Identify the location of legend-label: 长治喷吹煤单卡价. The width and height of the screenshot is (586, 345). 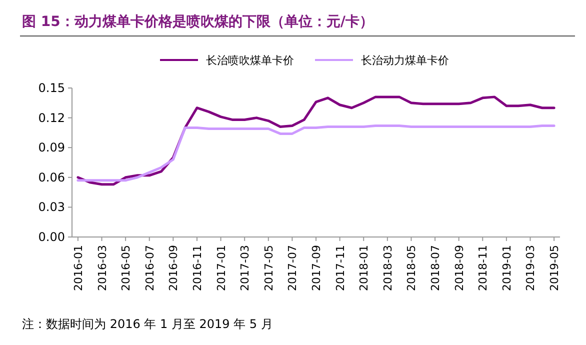
(250, 60).